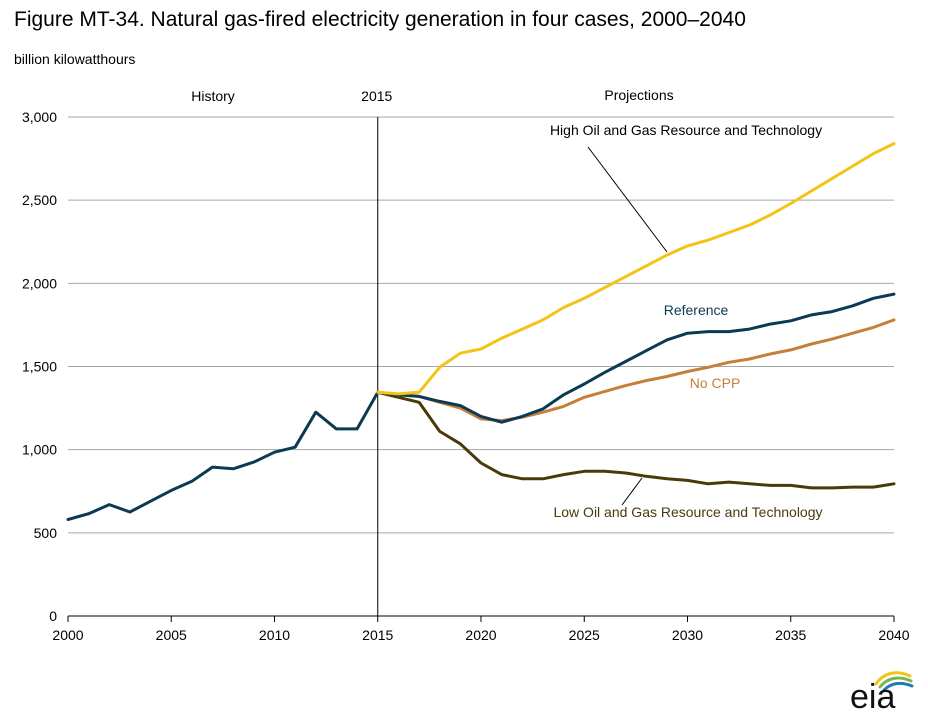 This screenshot has width=928, height=721. What do you see at coordinates (696, 310) in the screenshot?
I see `annotation-reference: Reference` at bounding box center [696, 310].